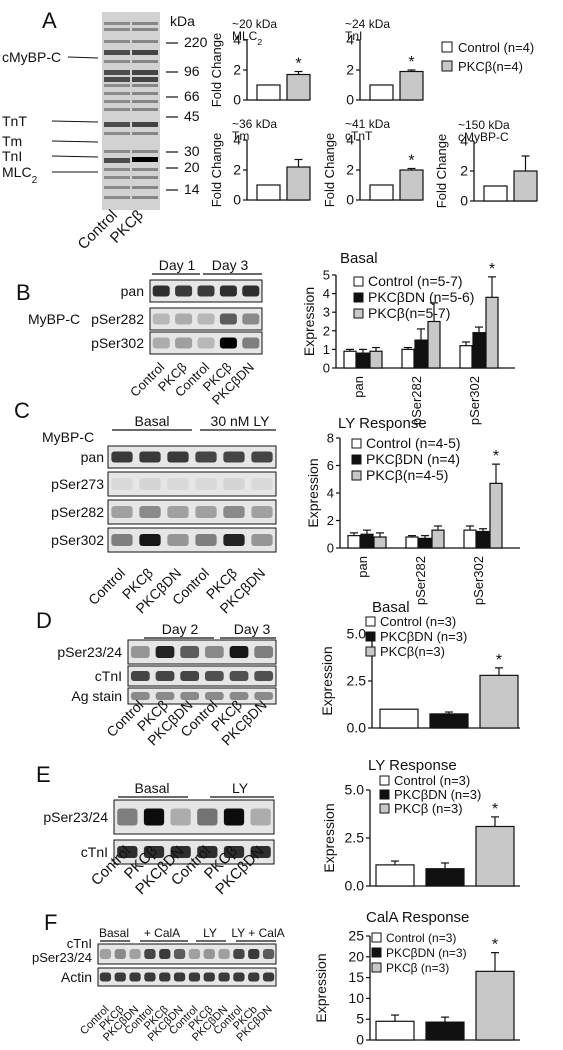 The image size is (563, 1050). What do you see at coordinates (487, 57) in the screenshot?
I see `legend-a: Control (n=4) PKCβ(n=4)` at bounding box center [487, 57].